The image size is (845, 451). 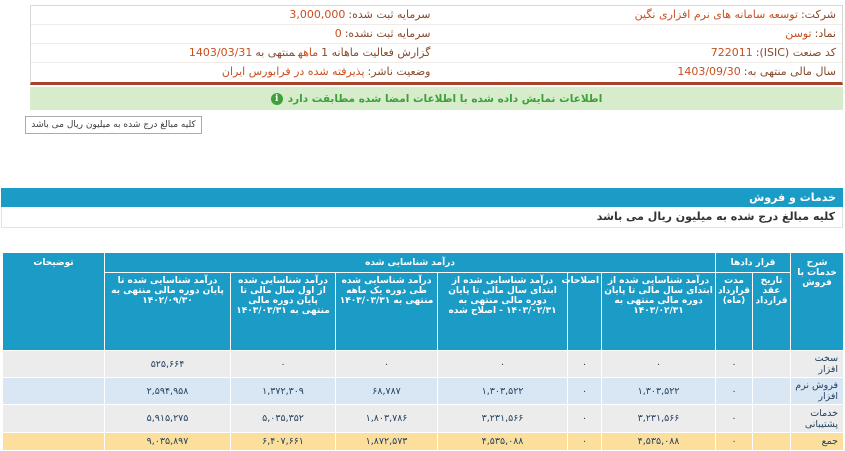 What do you see at coordinates (818, 14) in the screenshot?
I see `company-label: شرکت:` at bounding box center [818, 14].